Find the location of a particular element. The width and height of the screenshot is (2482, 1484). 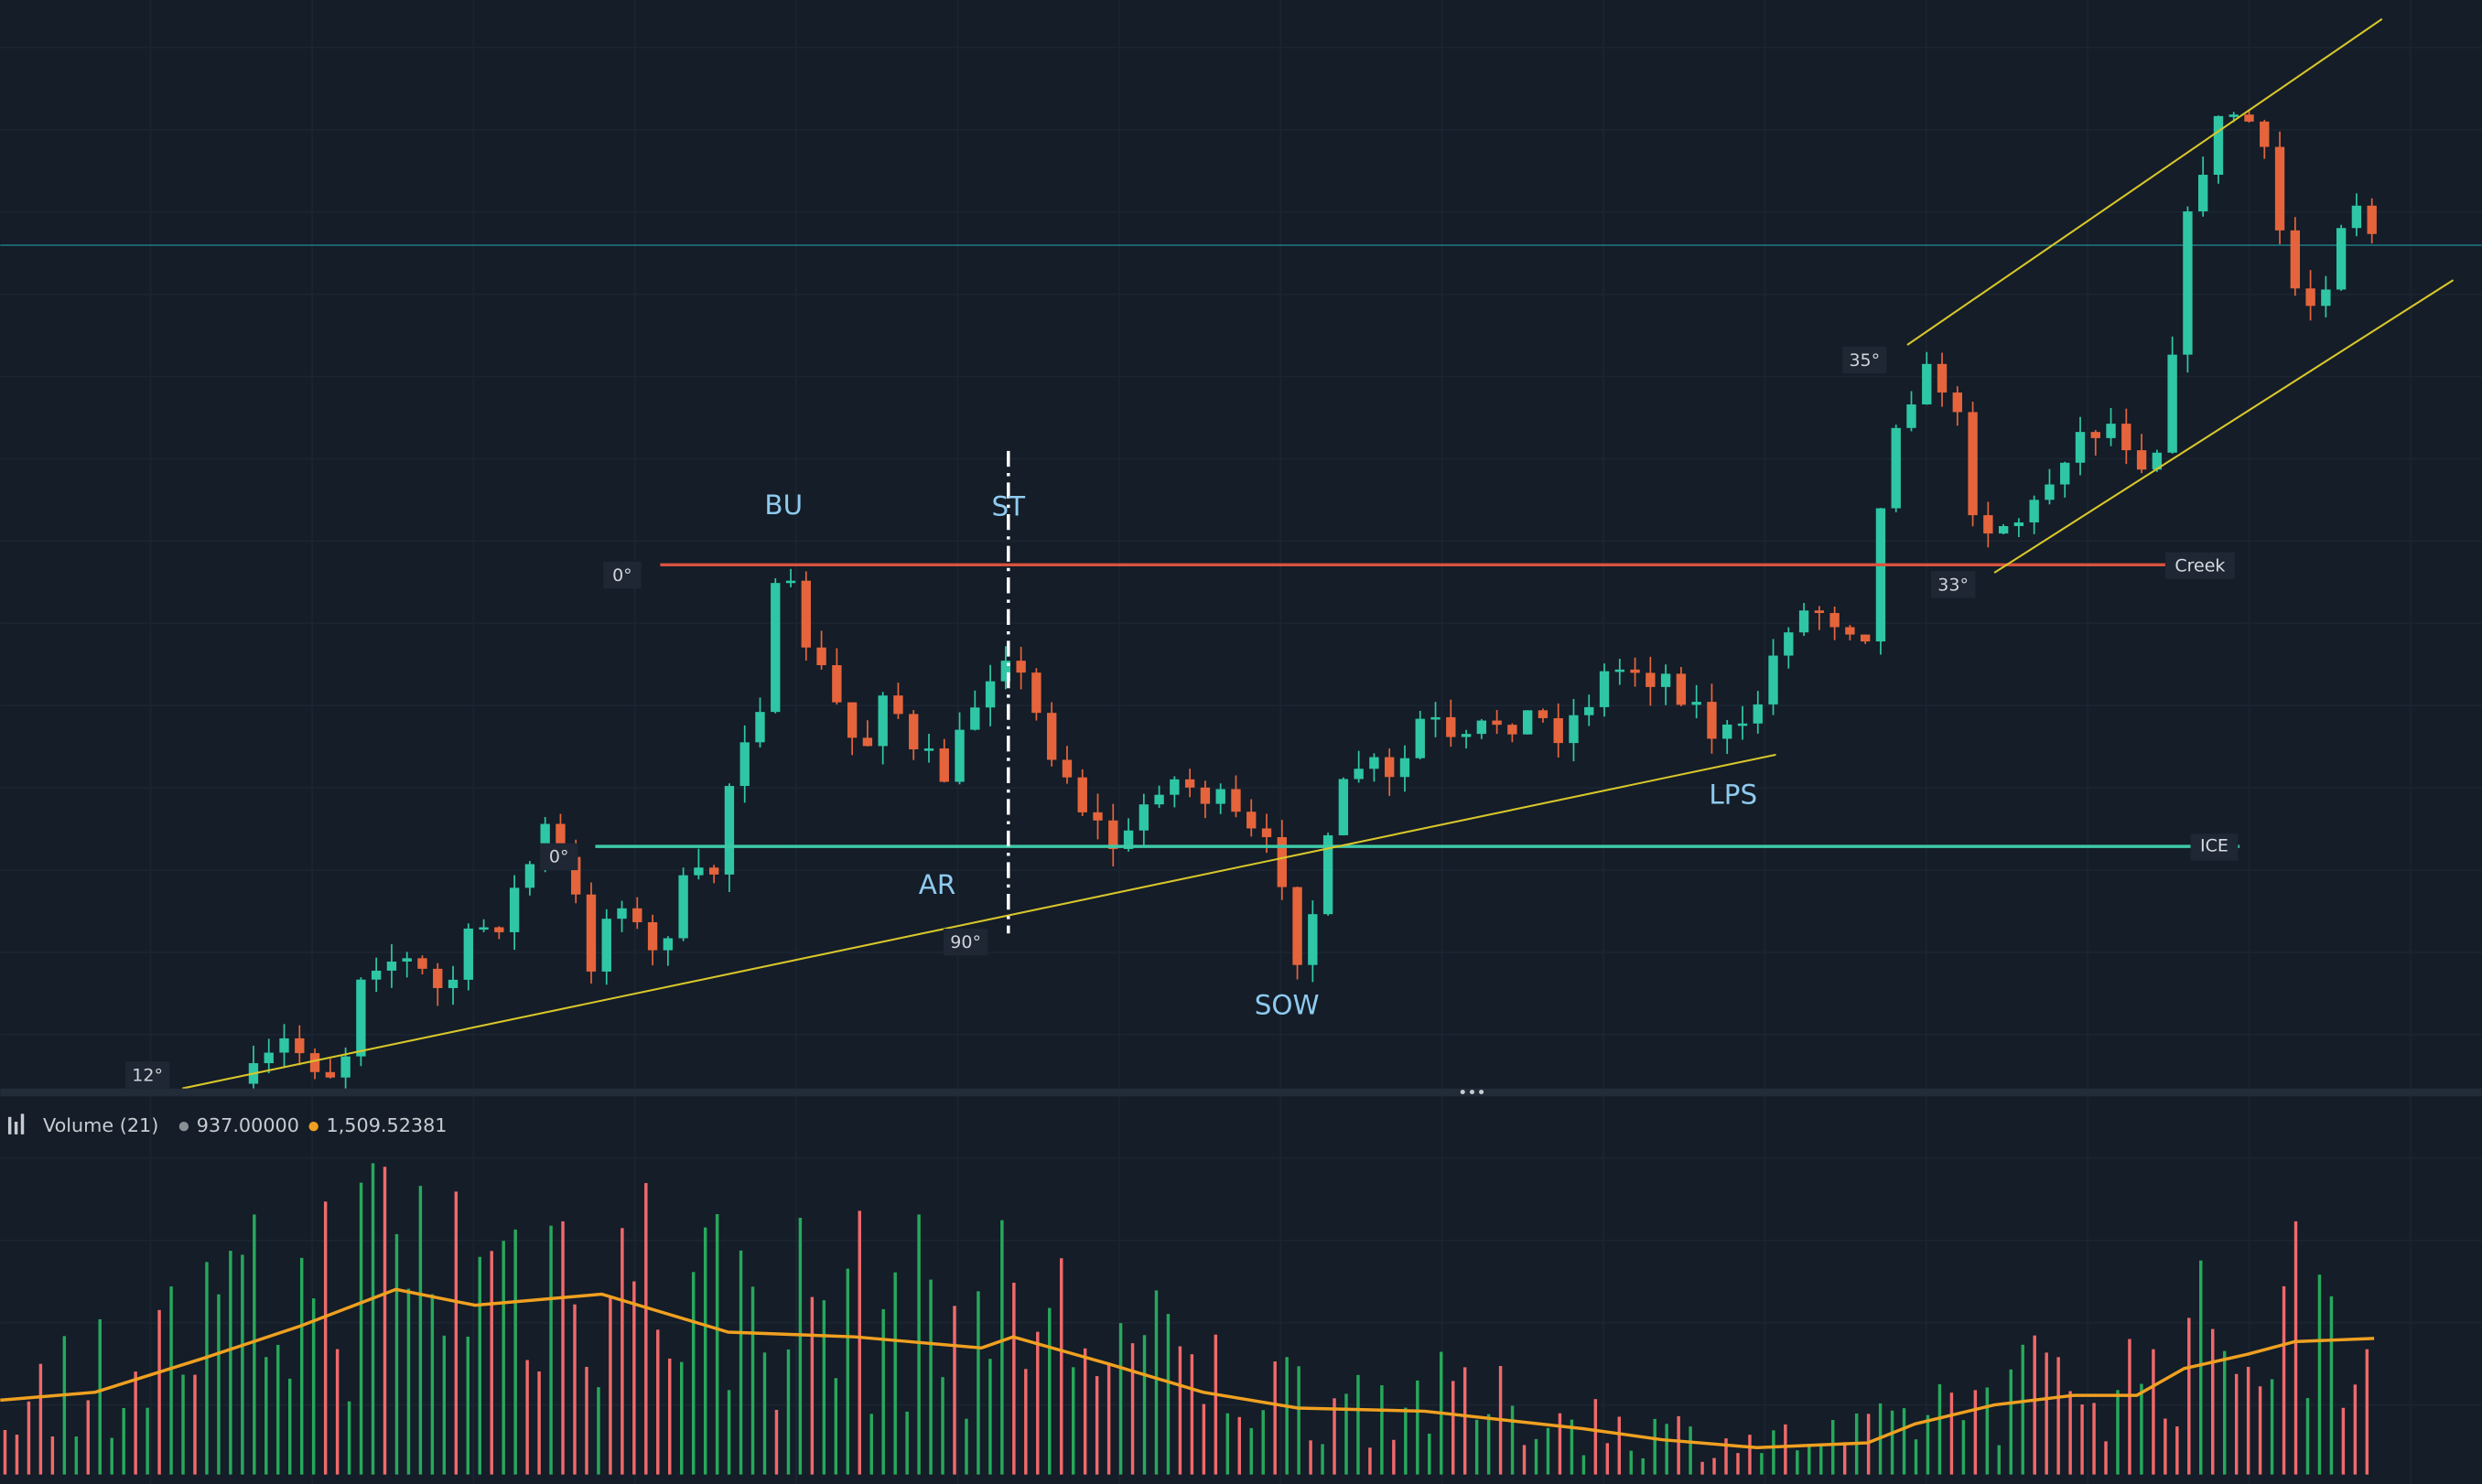

angle-label: 35° is located at coordinates (1864, 360).